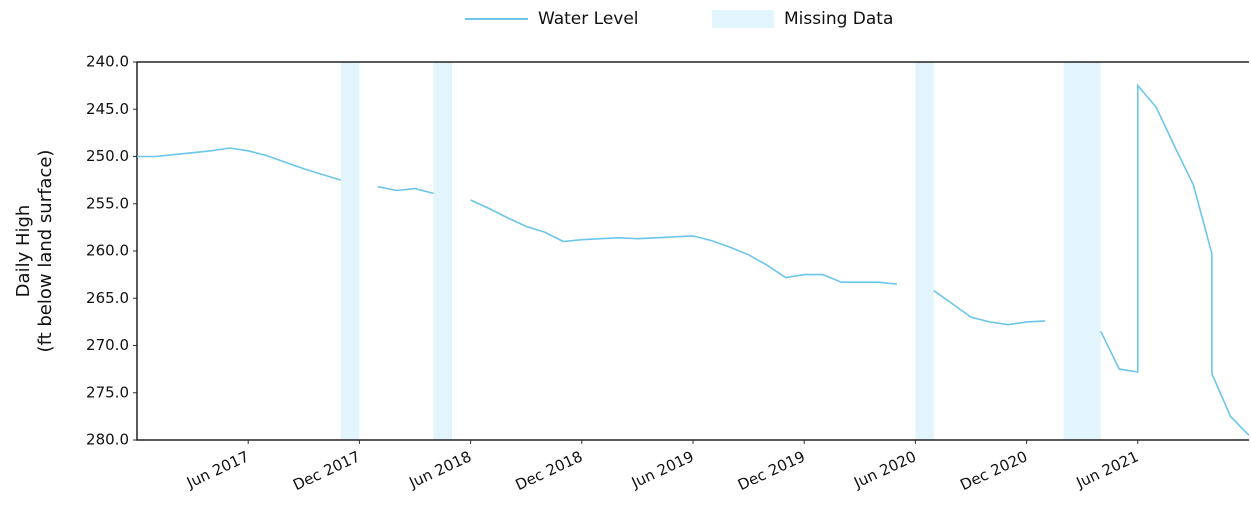  Describe the element at coordinates (326, 470) in the screenshot. I see `x-tick-label: Dec 2017` at that location.